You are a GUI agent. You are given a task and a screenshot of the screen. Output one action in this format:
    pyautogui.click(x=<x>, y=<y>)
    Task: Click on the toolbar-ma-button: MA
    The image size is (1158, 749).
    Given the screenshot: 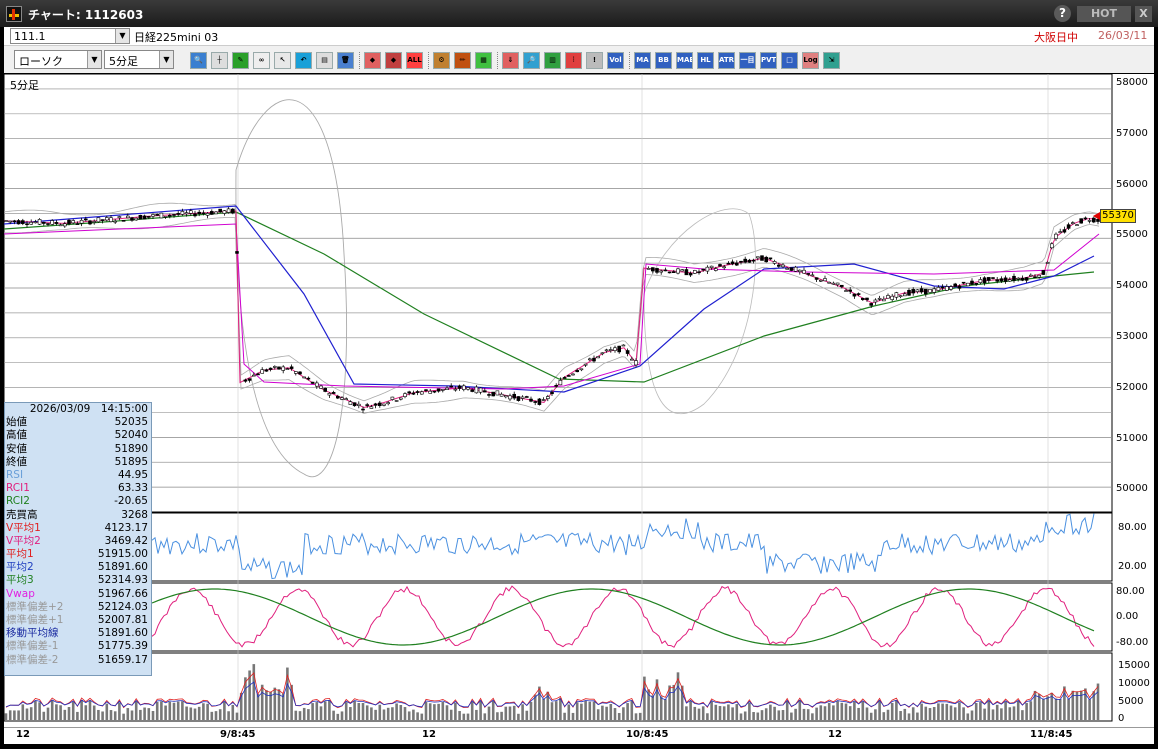 What is the action you would take?
    pyautogui.click(x=642, y=60)
    